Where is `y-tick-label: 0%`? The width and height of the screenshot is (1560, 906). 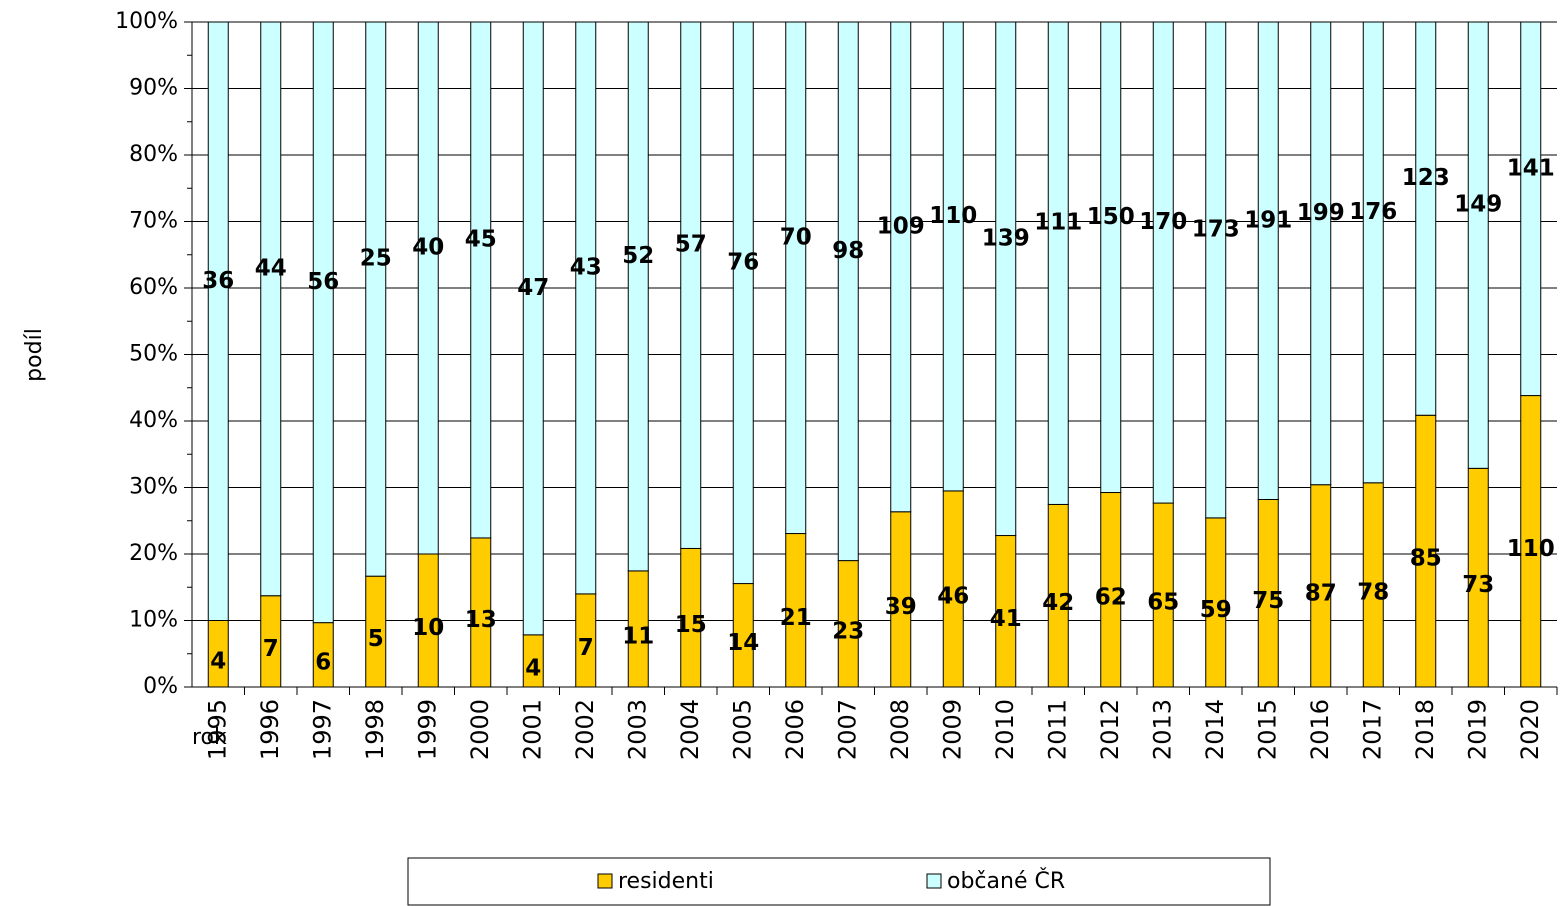 y-tick-label: 0% is located at coordinates (160, 686).